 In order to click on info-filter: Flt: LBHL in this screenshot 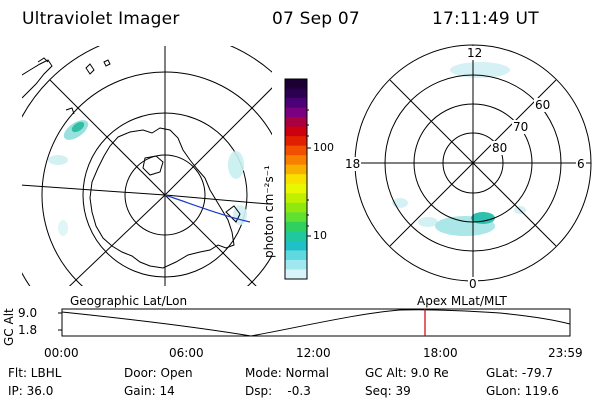, I will do `click(35, 373)`.